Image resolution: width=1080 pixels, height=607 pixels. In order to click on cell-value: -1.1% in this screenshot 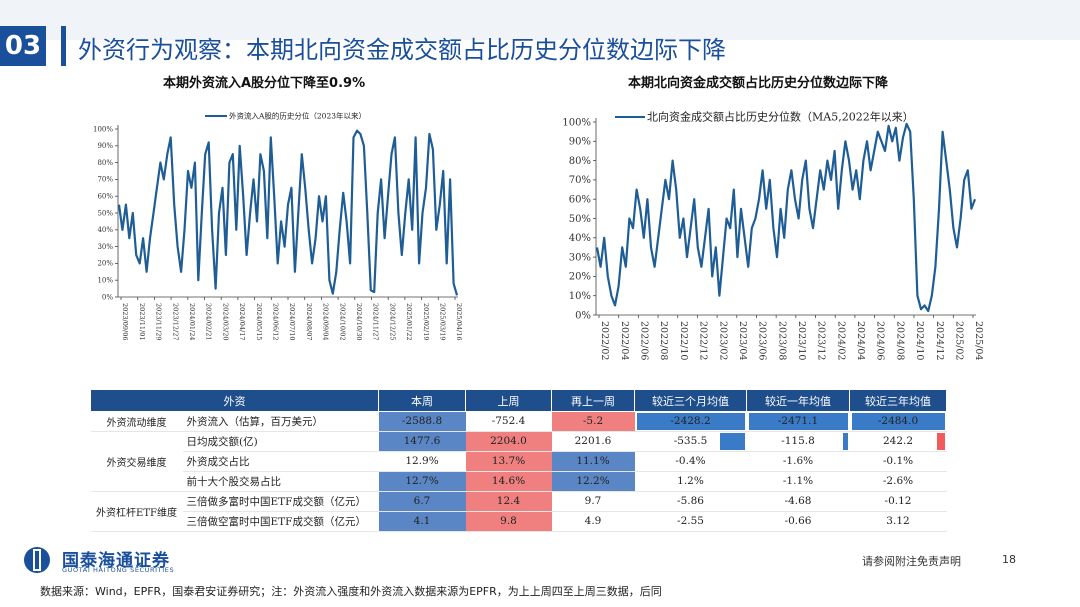, I will do `click(798, 481)`.